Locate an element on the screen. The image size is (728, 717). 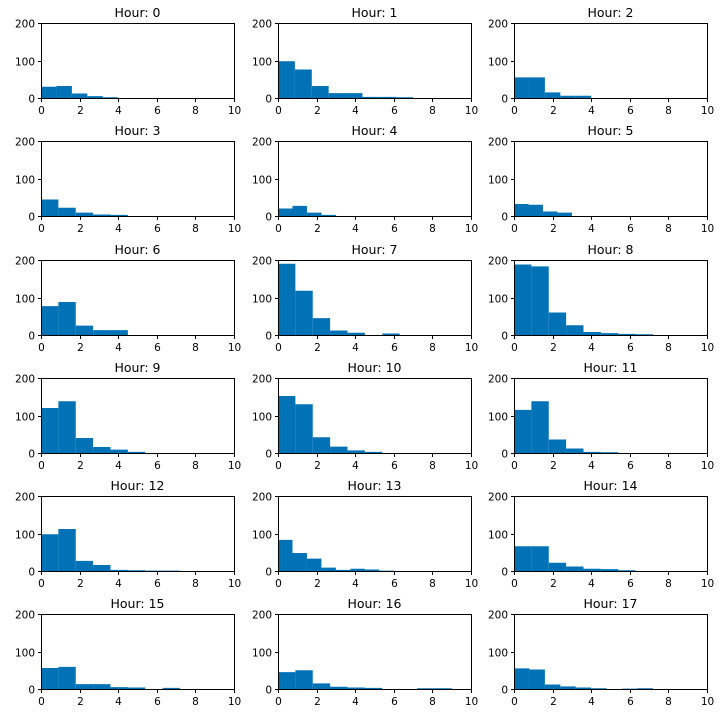
panel-title: Hour: 7 is located at coordinates (374, 249).